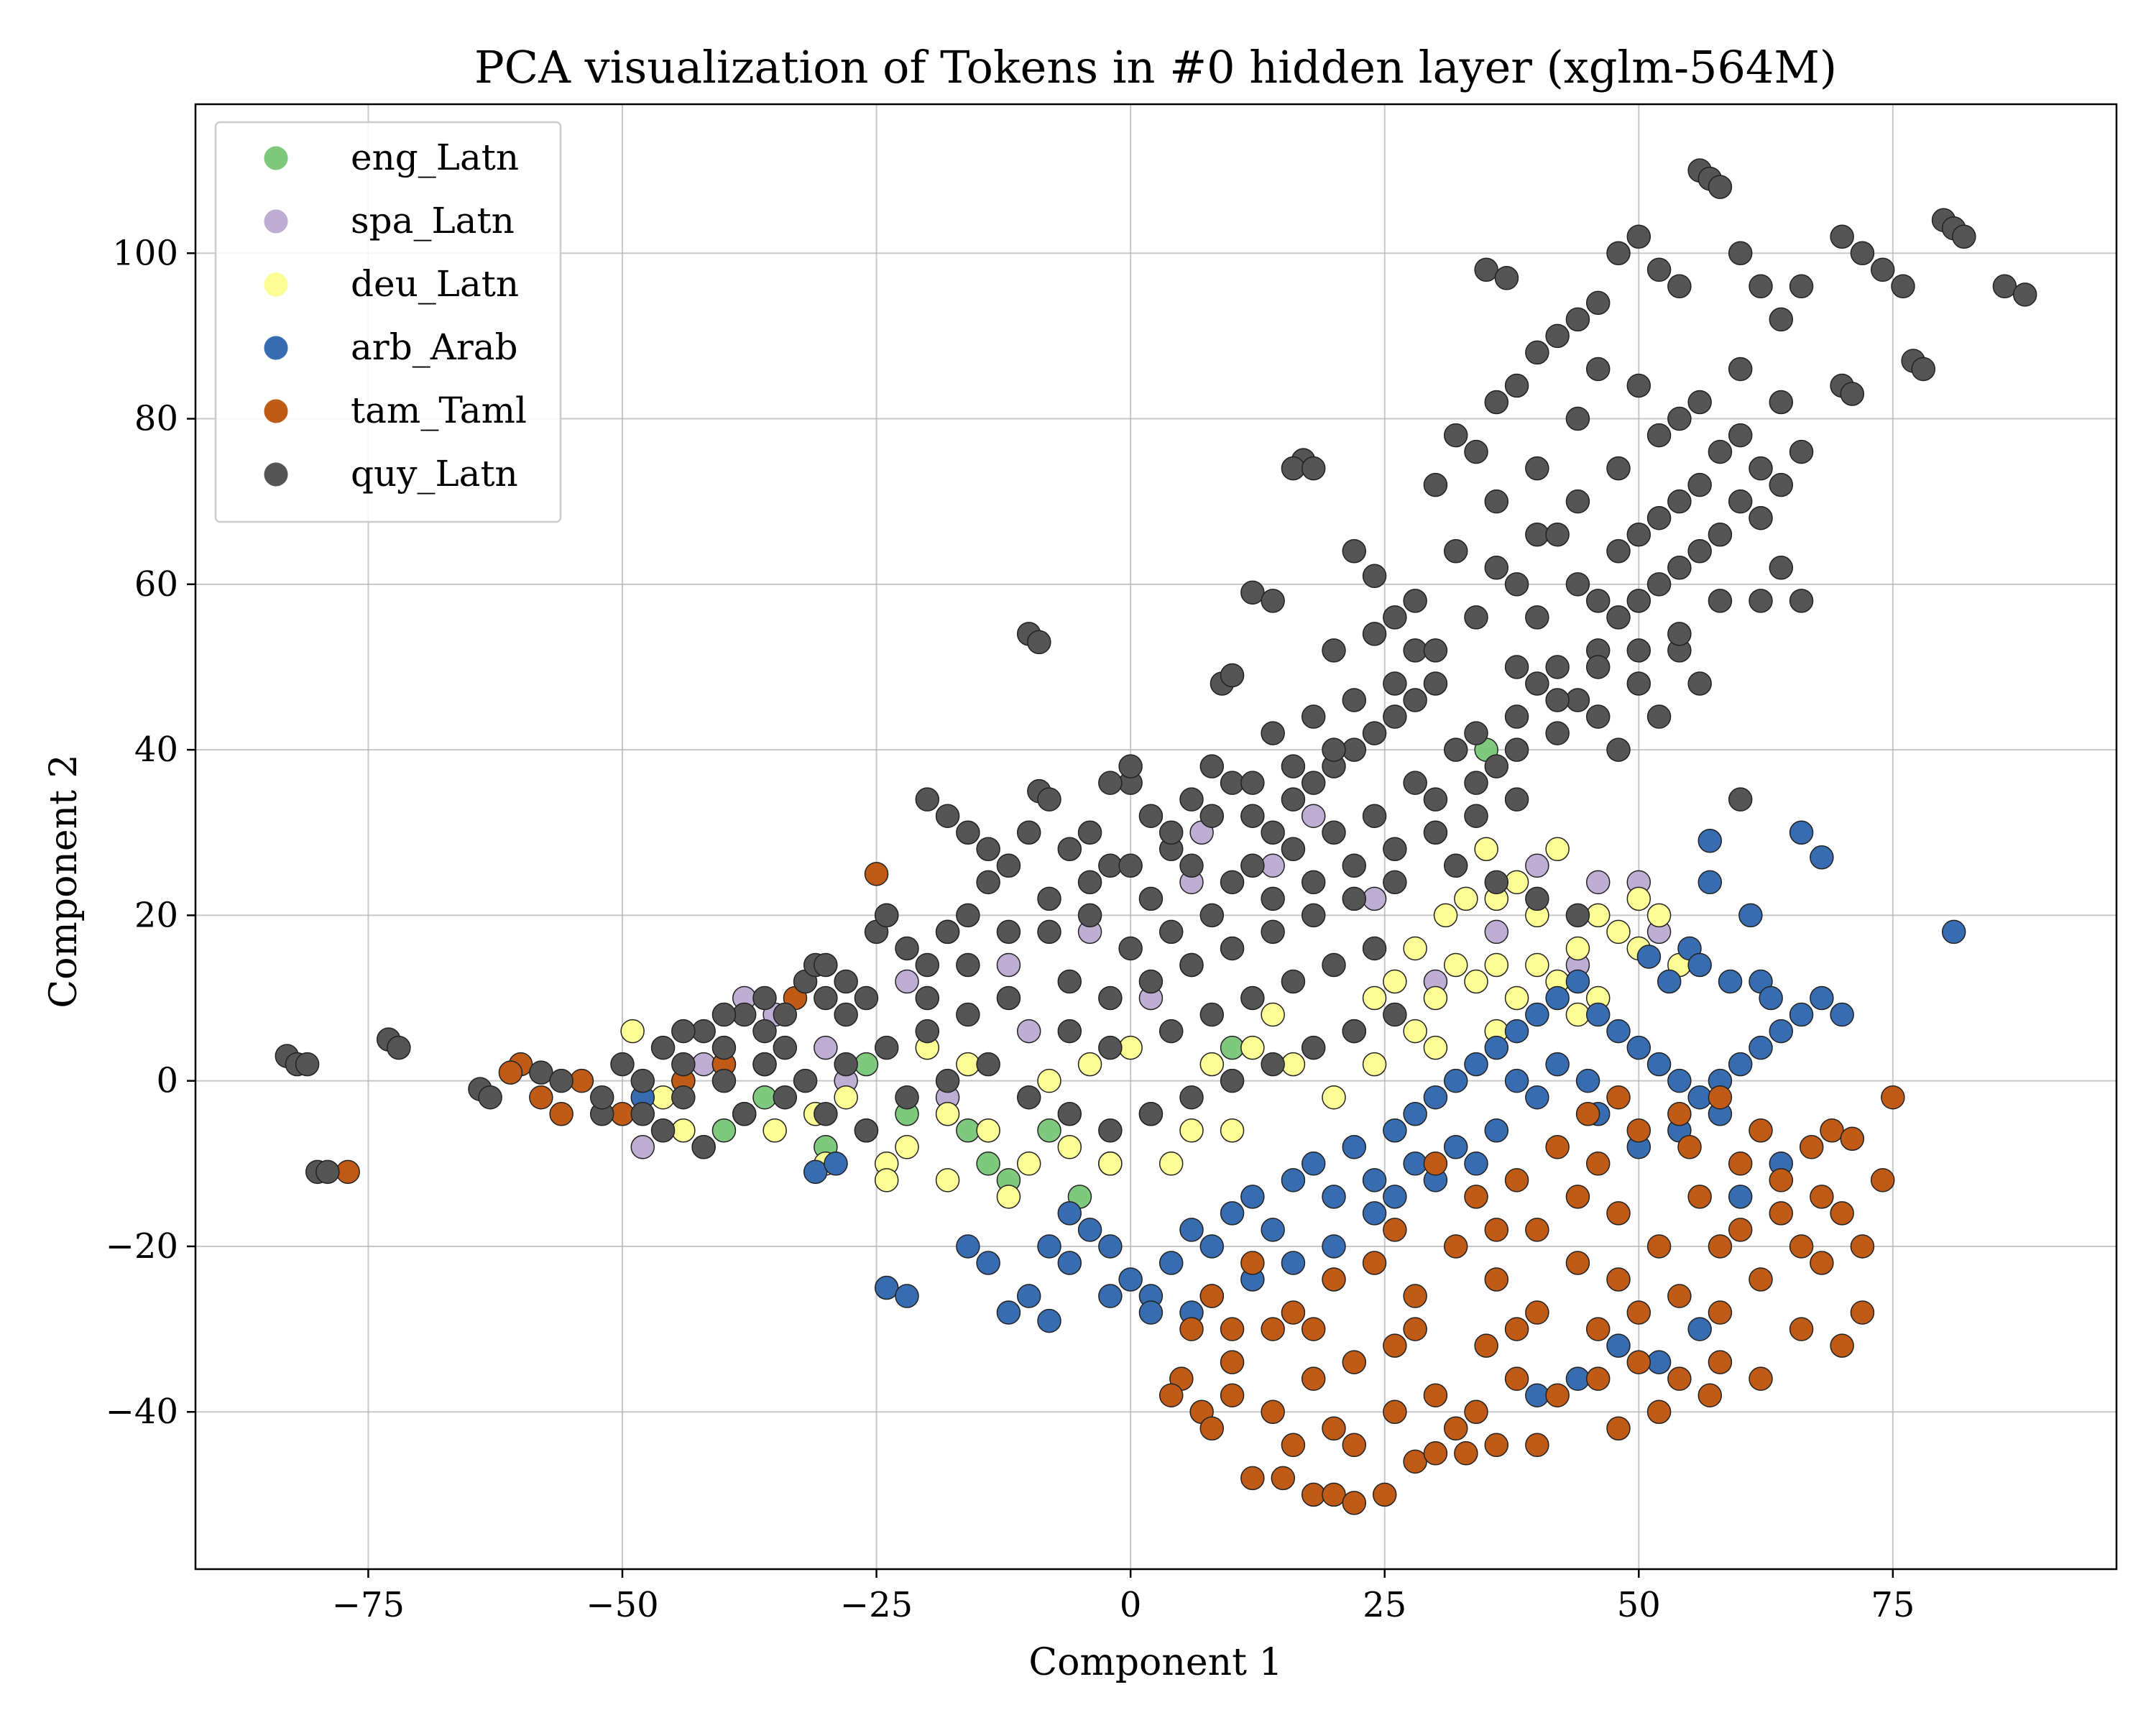  What do you see at coordinates (1155, 1662) in the screenshot?
I see `x-axis-label: Component 1` at bounding box center [1155, 1662].